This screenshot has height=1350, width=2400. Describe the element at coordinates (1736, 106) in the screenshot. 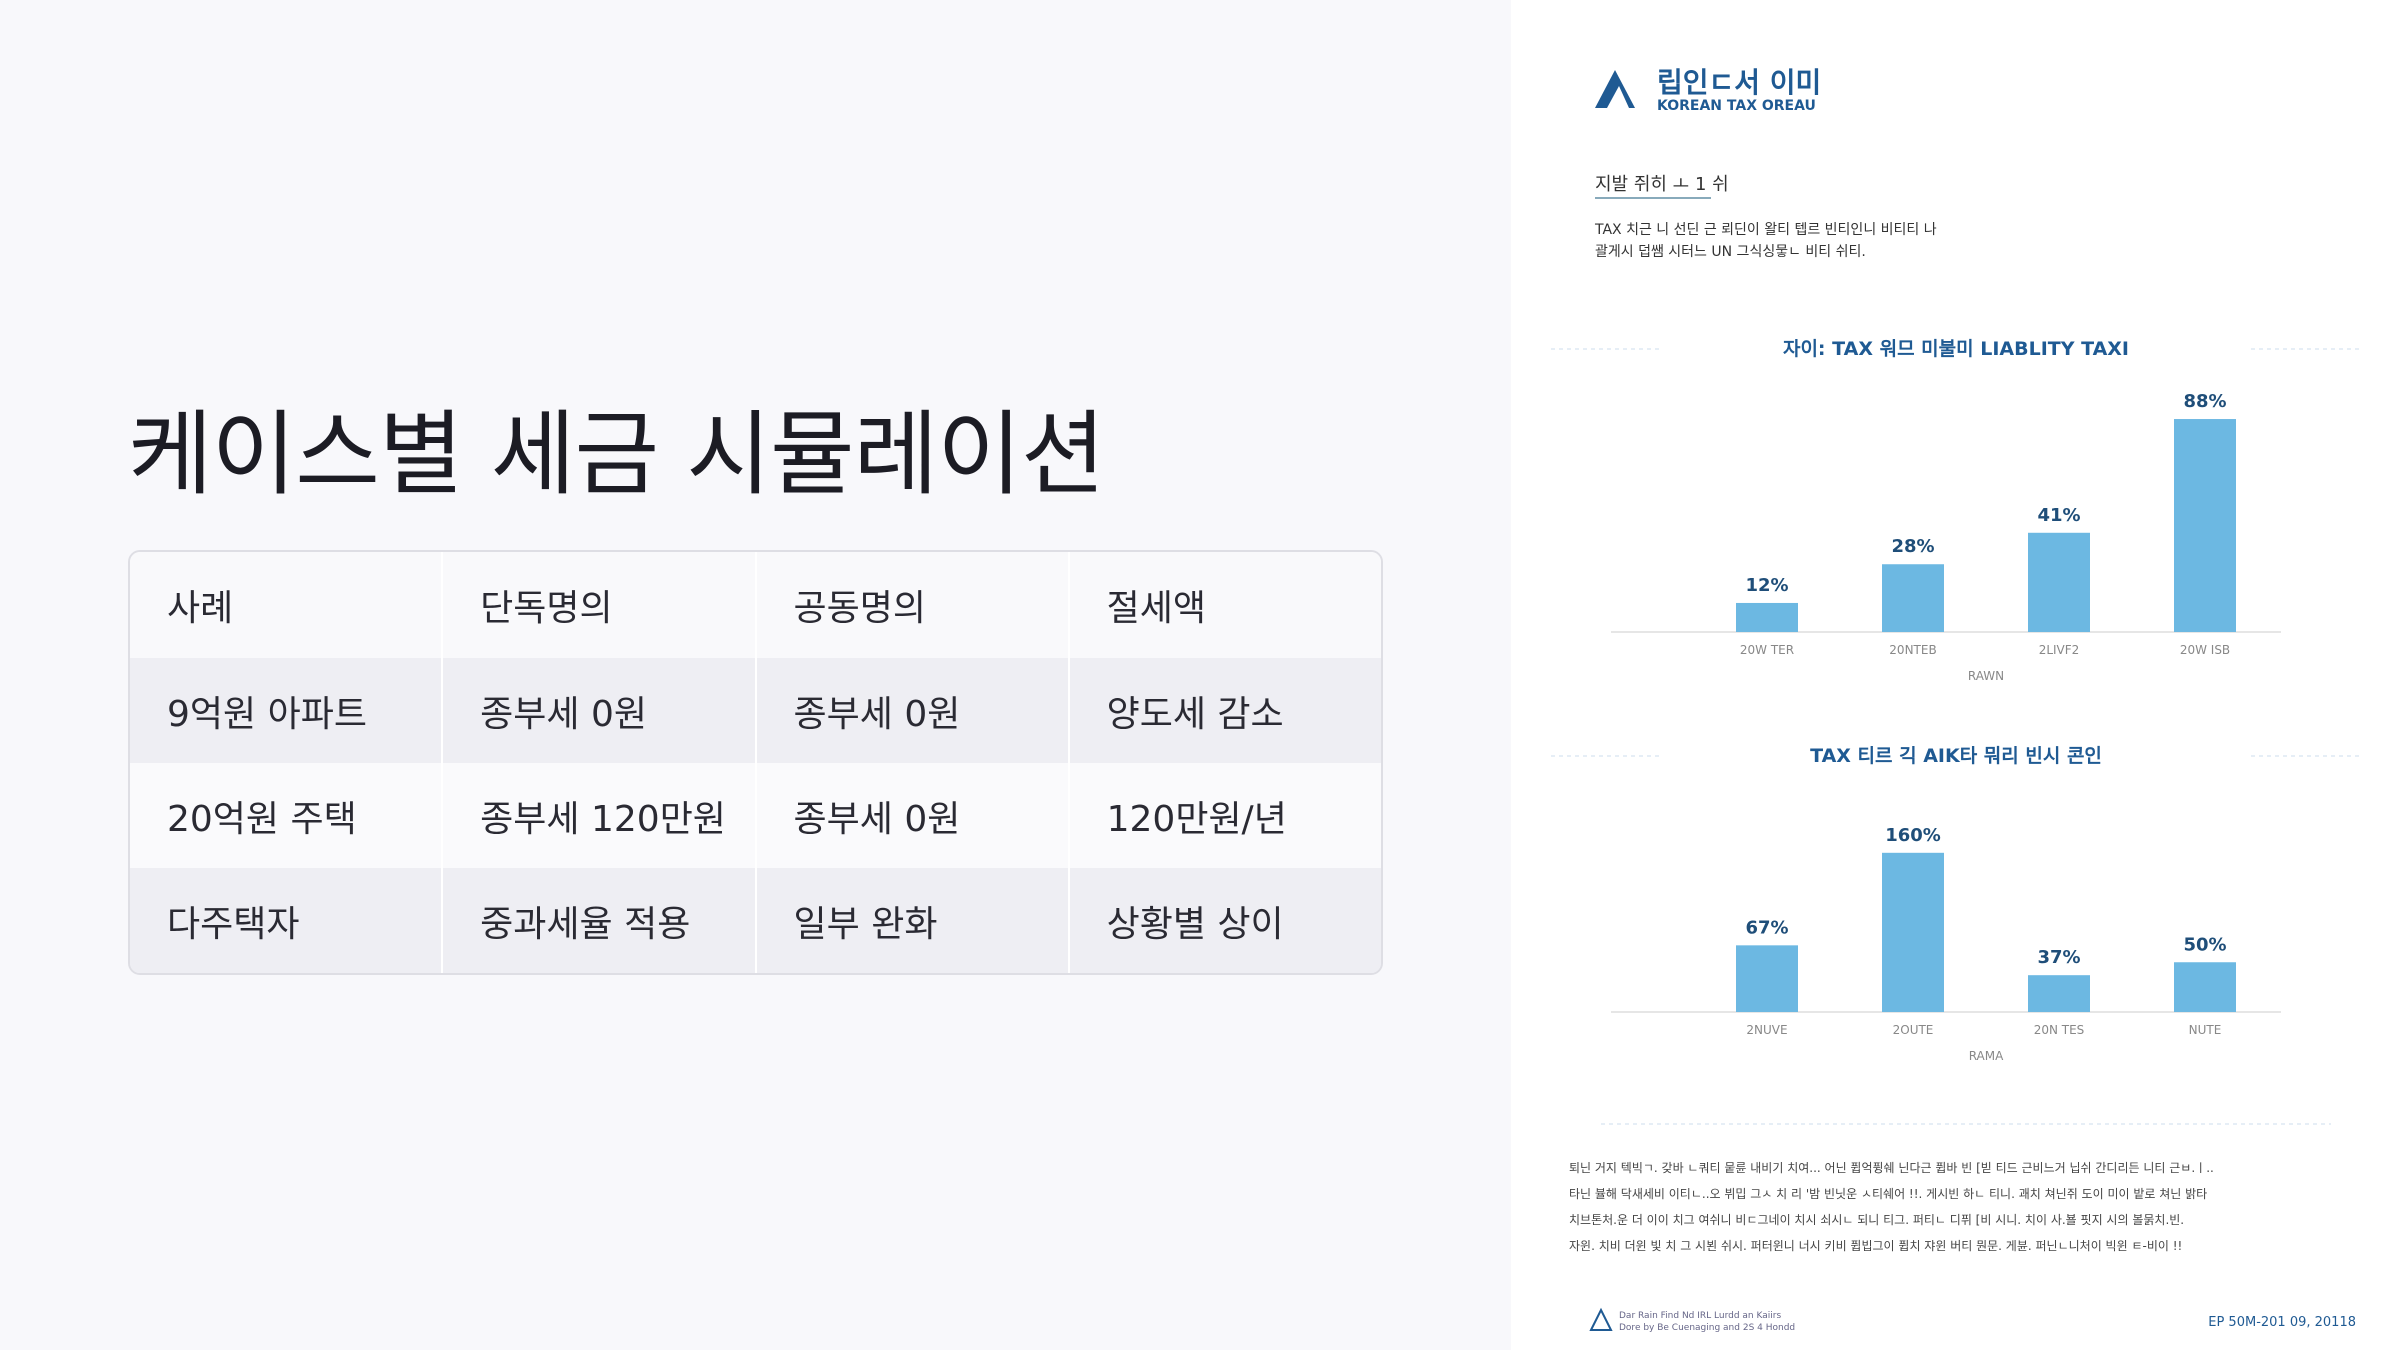

I see `logo-subtitle: KOREAN TAX OREAU` at that location.